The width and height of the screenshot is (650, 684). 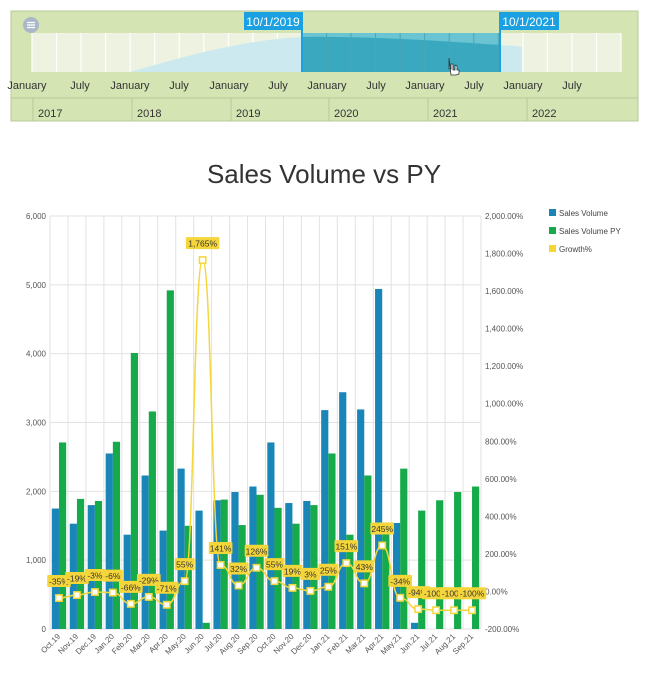 I want to click on y-left-tick-label: 1,000, so click(x=36, y=560).